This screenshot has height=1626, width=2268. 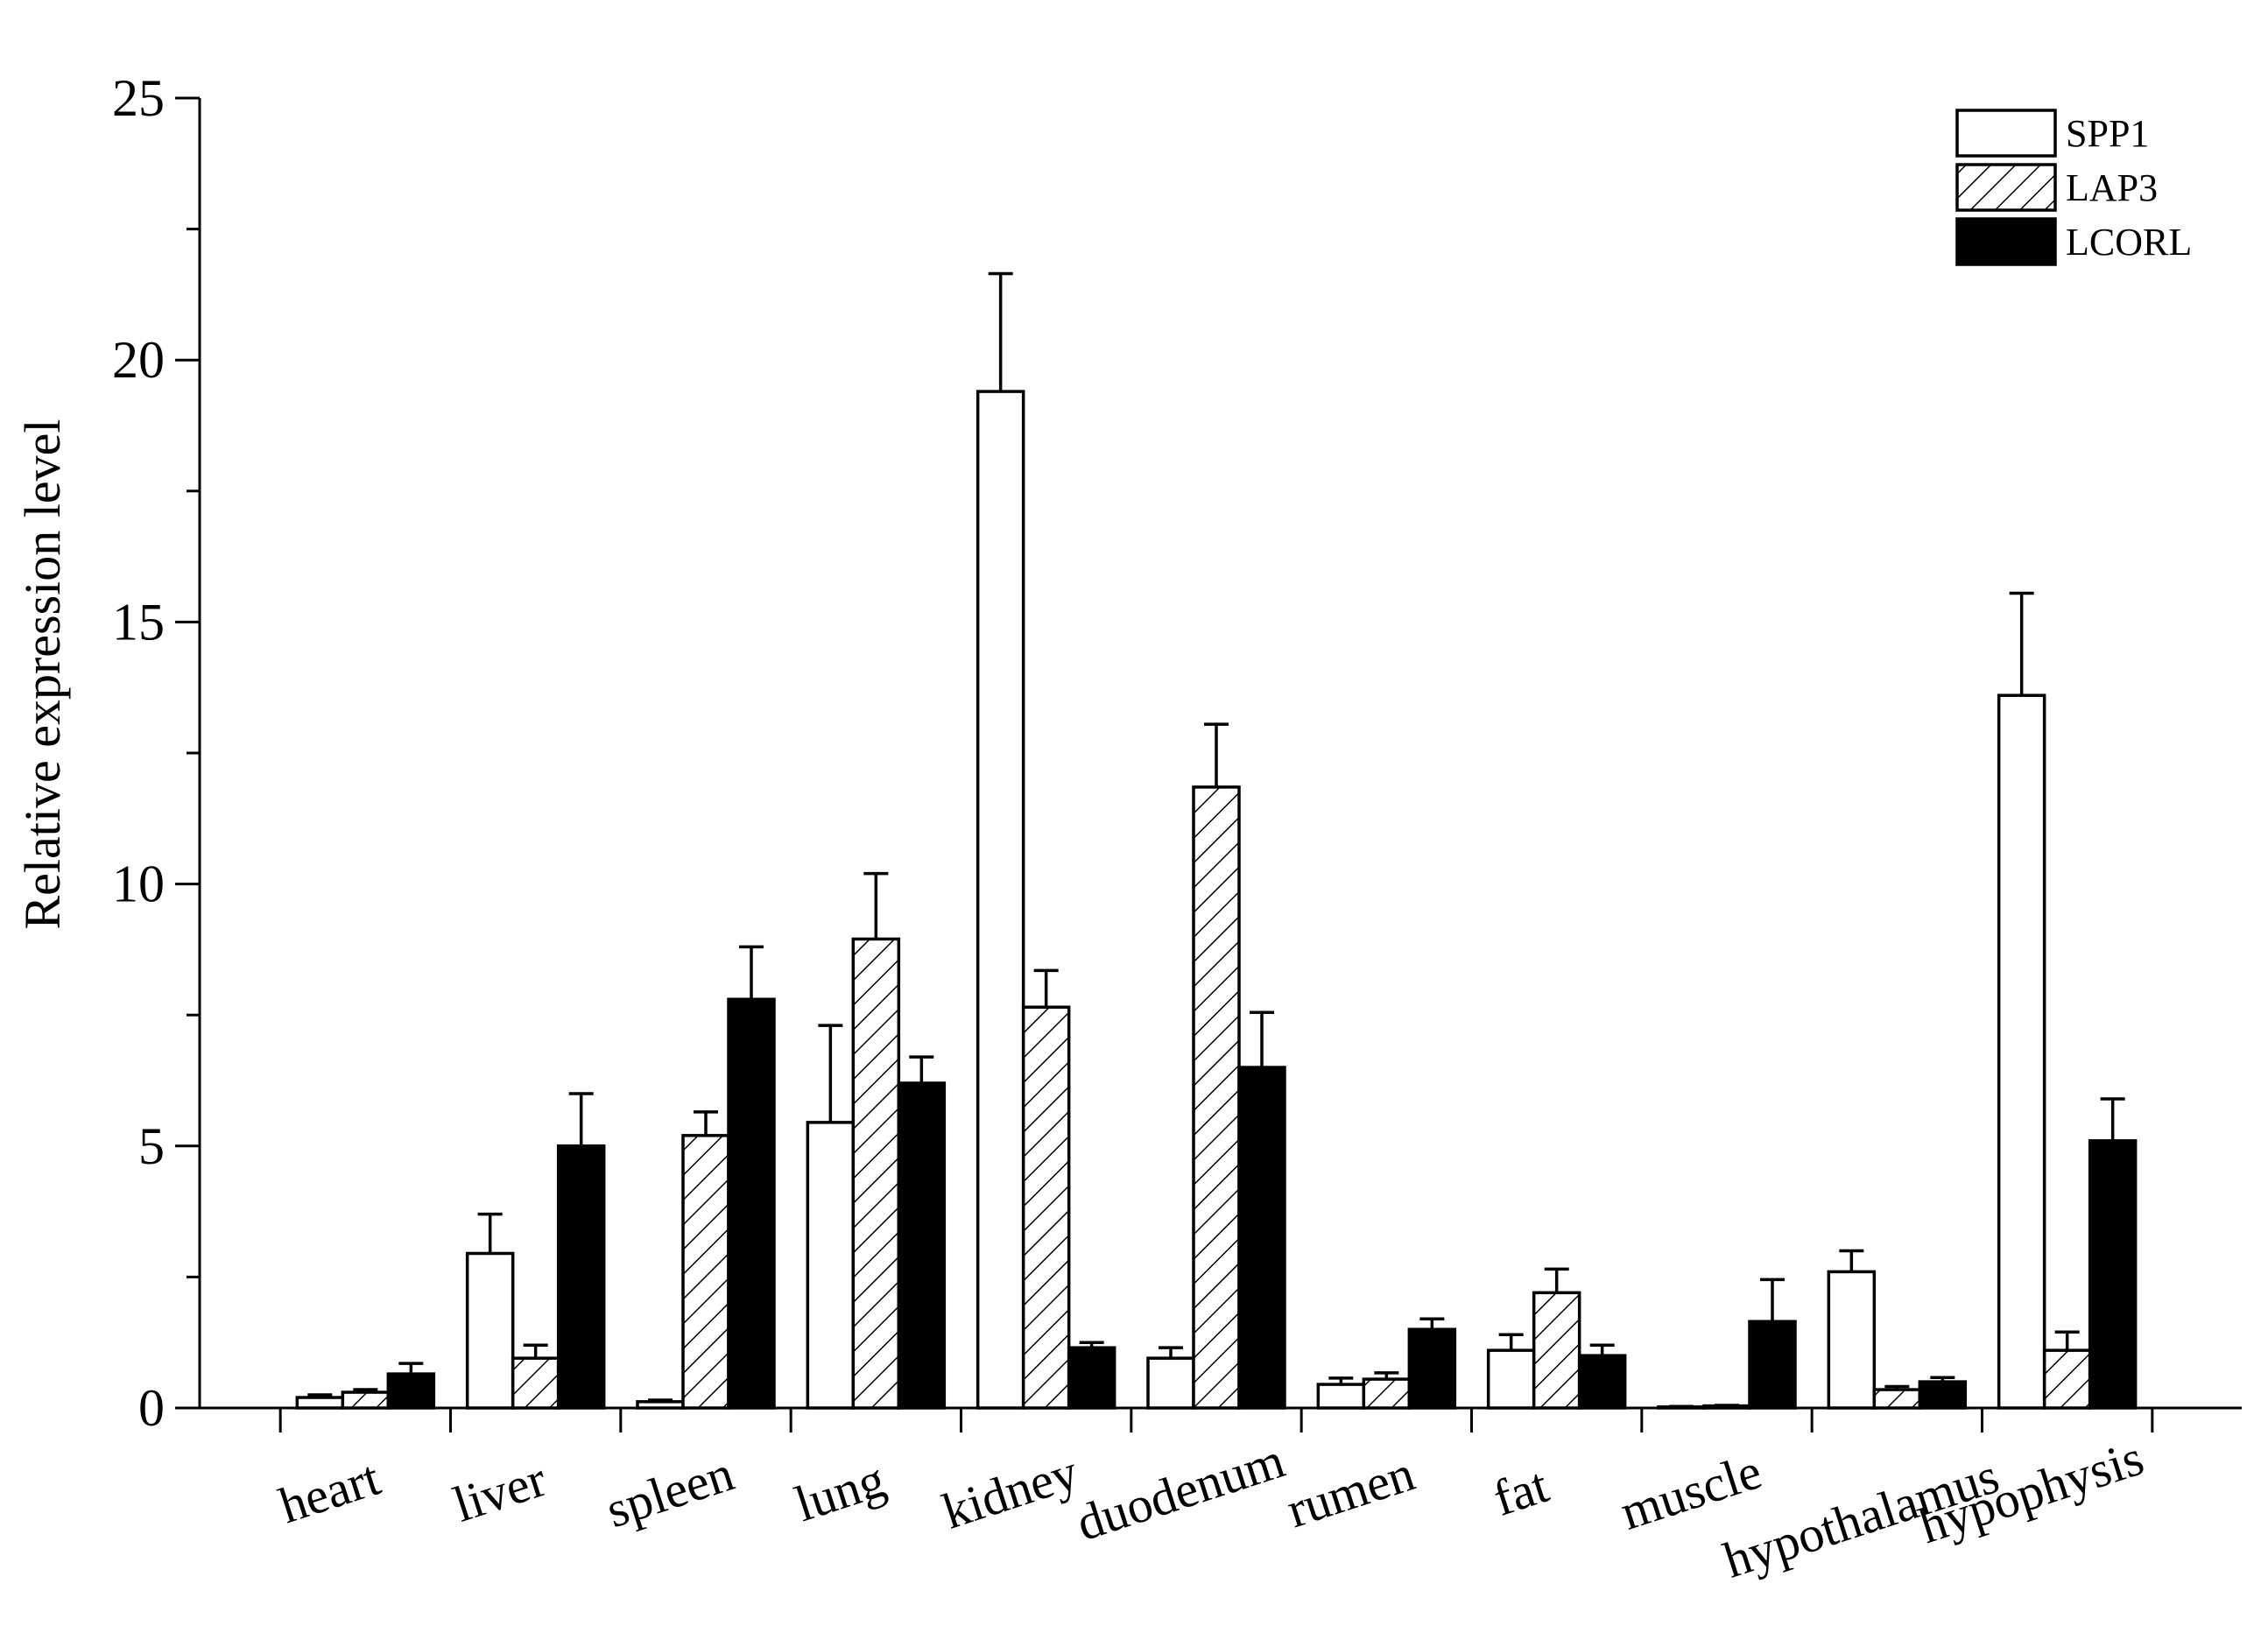 What do you see at coordinates (751, 1203) in the screenshot?
I see `bar-lcorl-spleen` at bounding box center [751, 1203].